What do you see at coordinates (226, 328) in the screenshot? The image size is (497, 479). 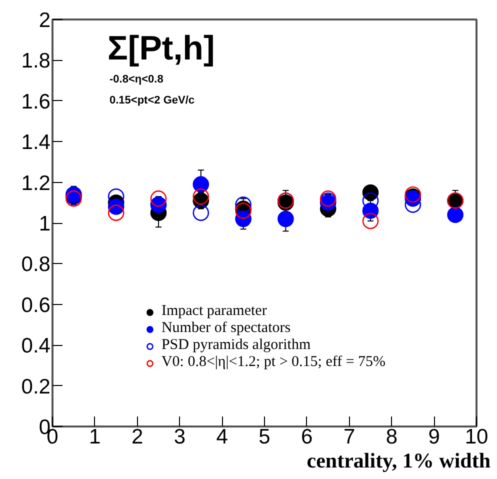 I see `legend-label: Number of spectators` at bounding box center [226, 328].